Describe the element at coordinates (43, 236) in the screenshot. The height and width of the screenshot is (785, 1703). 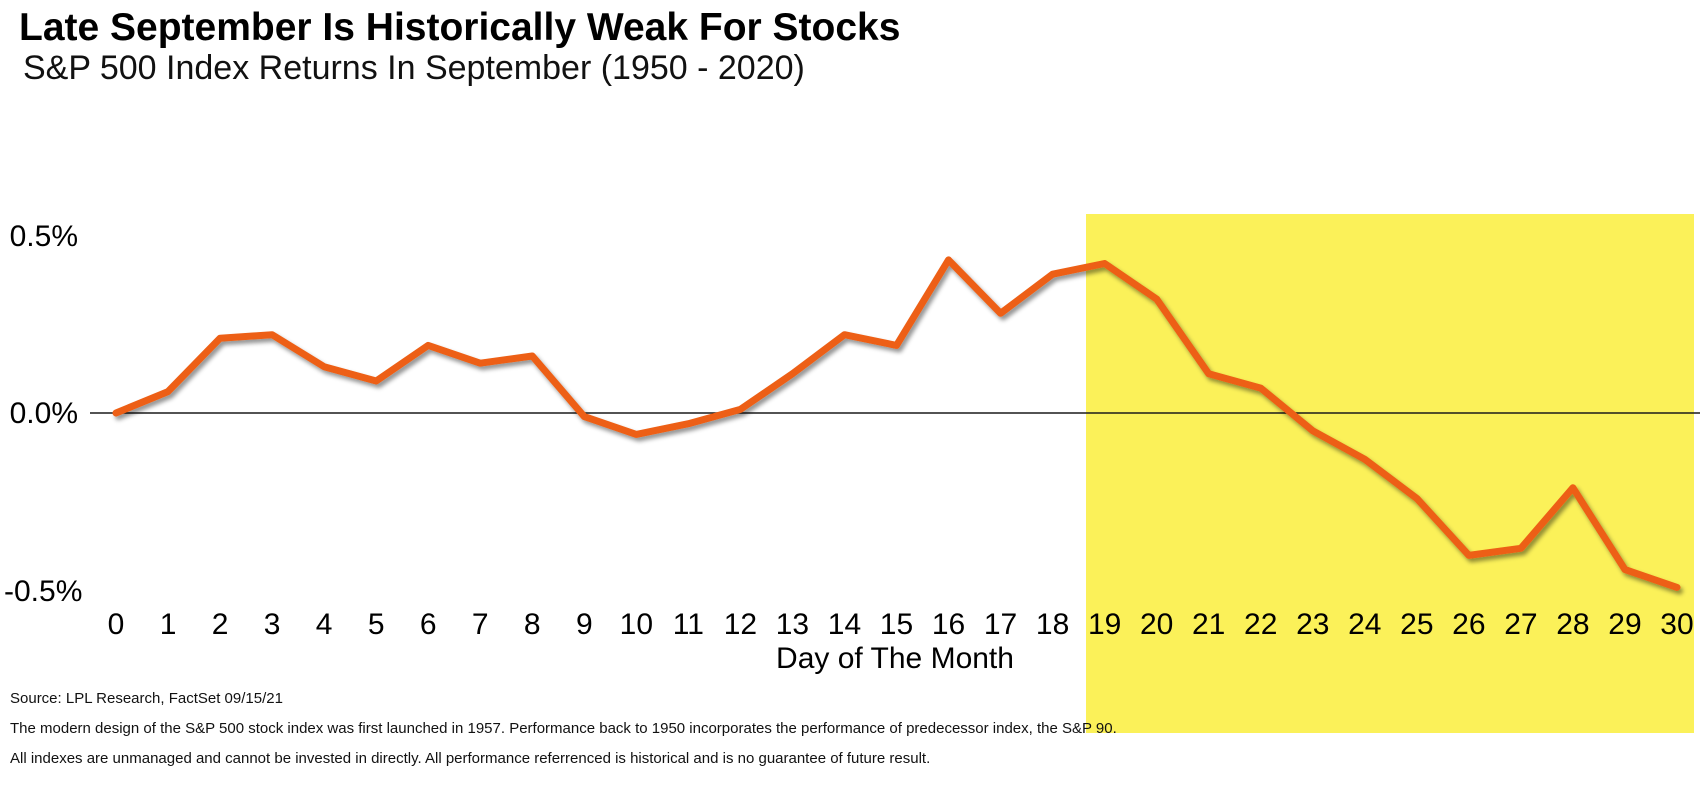
I see `y-tick-label-top: 0.5%` at that location.